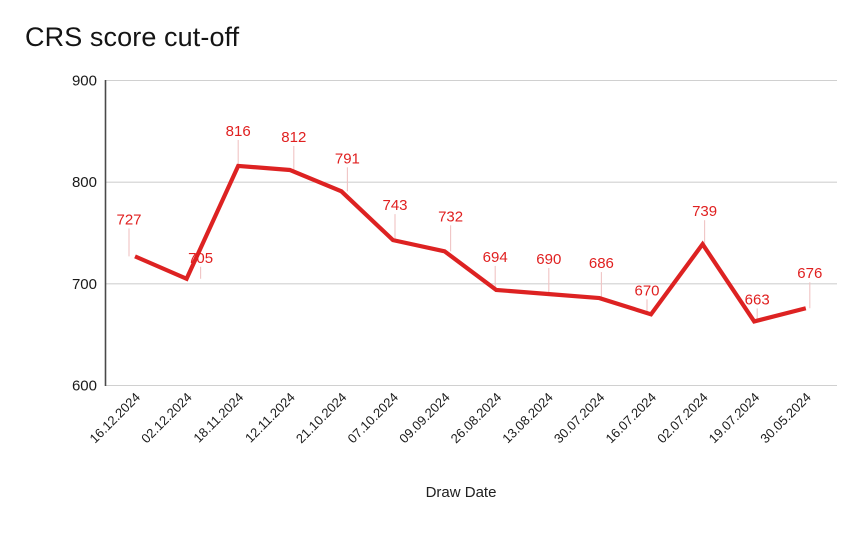 This screenshot has height=533, width=862. I want to click on y-tick-label: 700, so click(84, 284).